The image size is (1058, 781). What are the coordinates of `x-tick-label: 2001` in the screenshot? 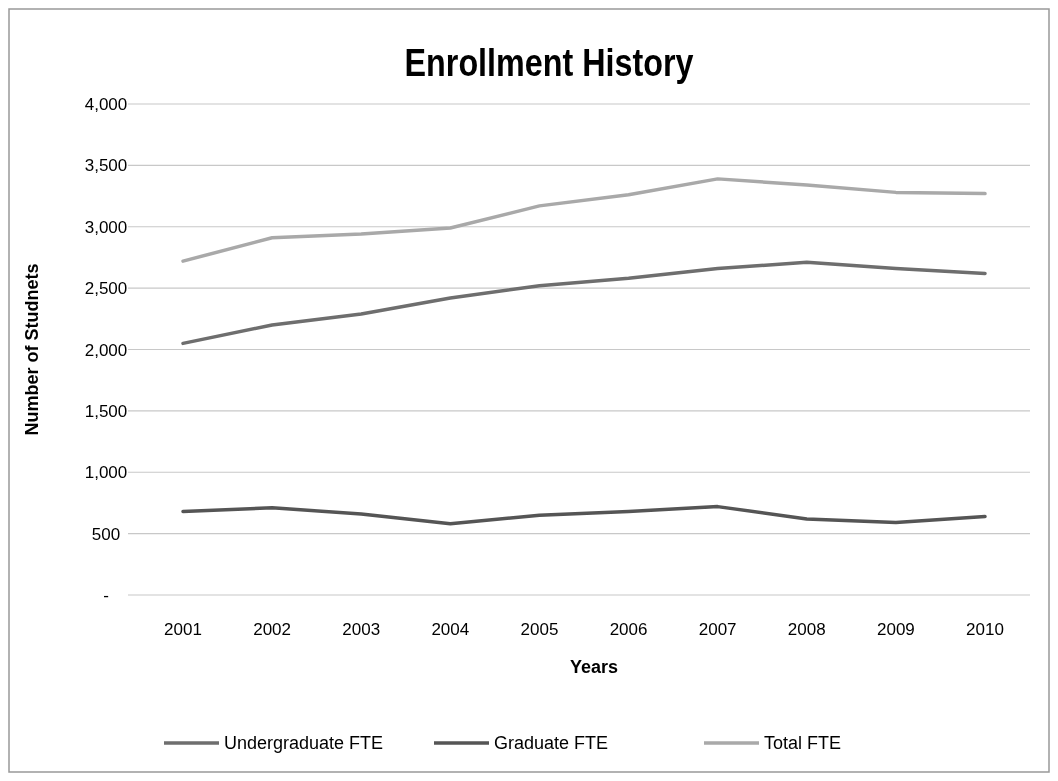 It's located at (183, 629).